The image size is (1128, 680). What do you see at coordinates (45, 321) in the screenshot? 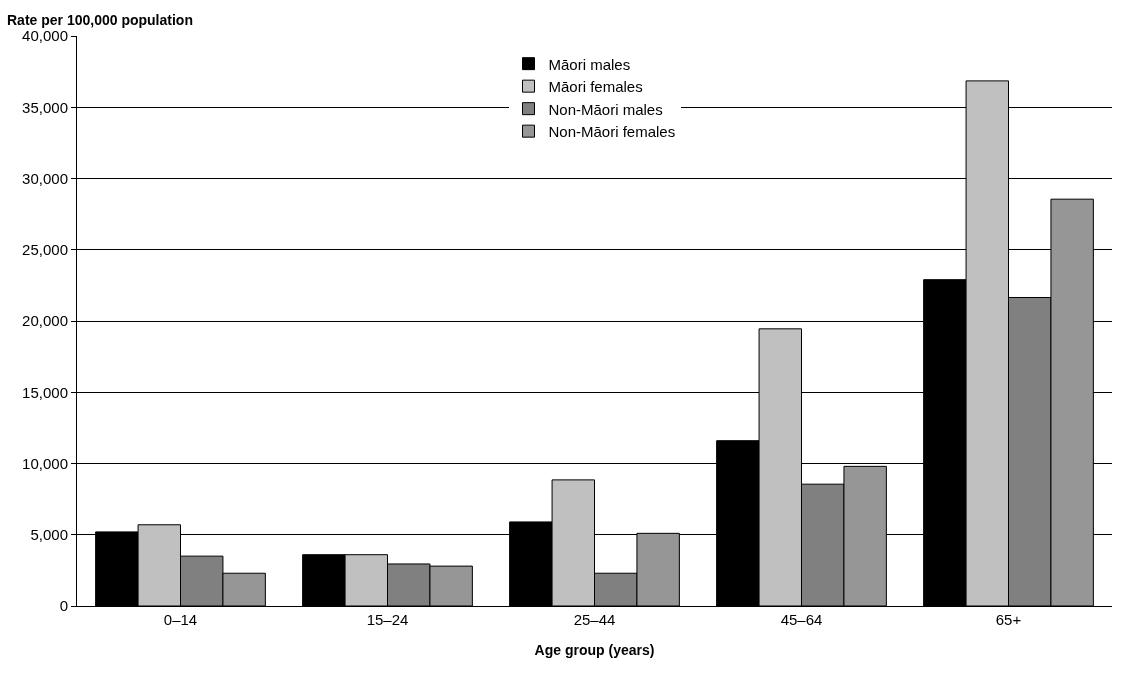
I see `y-tick-label: 20,000` at bounding box center [45, 321].